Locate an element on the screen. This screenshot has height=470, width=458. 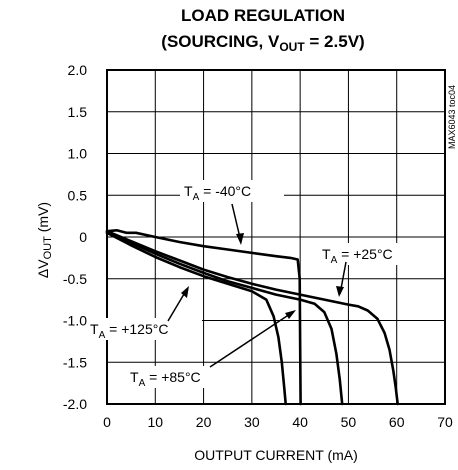
x-tick-label: 40 is located at coordinates (300, 422).